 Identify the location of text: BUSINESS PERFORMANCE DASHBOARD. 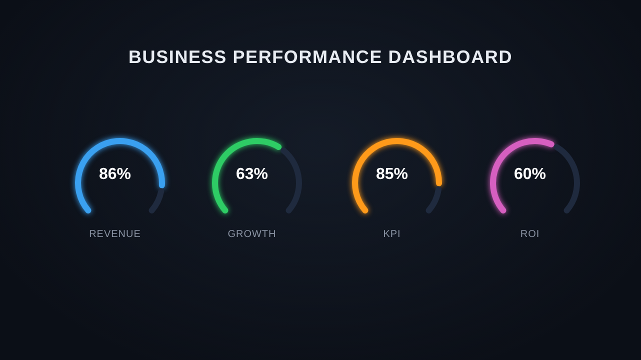
(320, 57).